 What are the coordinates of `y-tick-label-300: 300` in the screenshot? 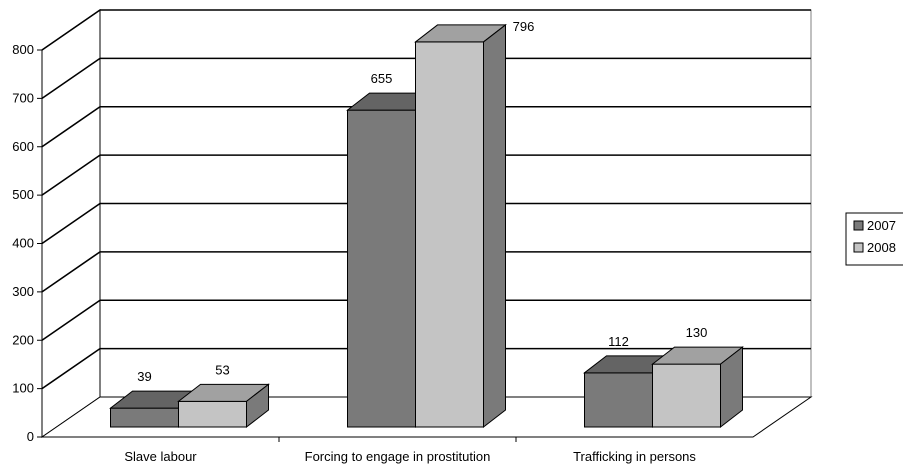 It's located at (23, 291).